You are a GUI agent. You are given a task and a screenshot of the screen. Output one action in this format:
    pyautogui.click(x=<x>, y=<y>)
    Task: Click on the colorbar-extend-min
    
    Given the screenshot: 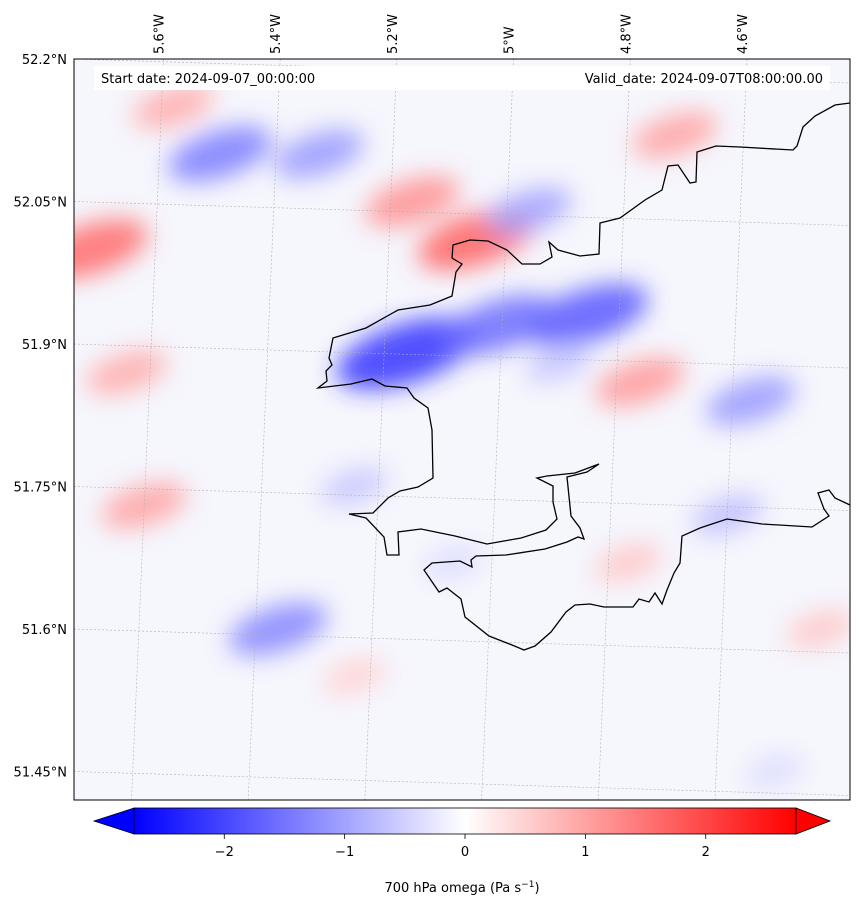 What is the action you would take?
    pyautogui.click(x=113, y=821)
    